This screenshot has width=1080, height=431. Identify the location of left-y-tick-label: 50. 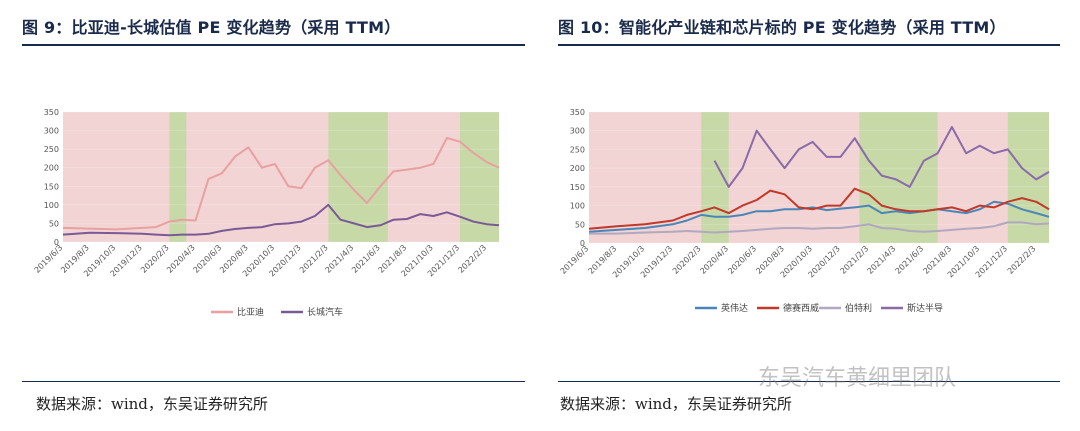
(54, 223).